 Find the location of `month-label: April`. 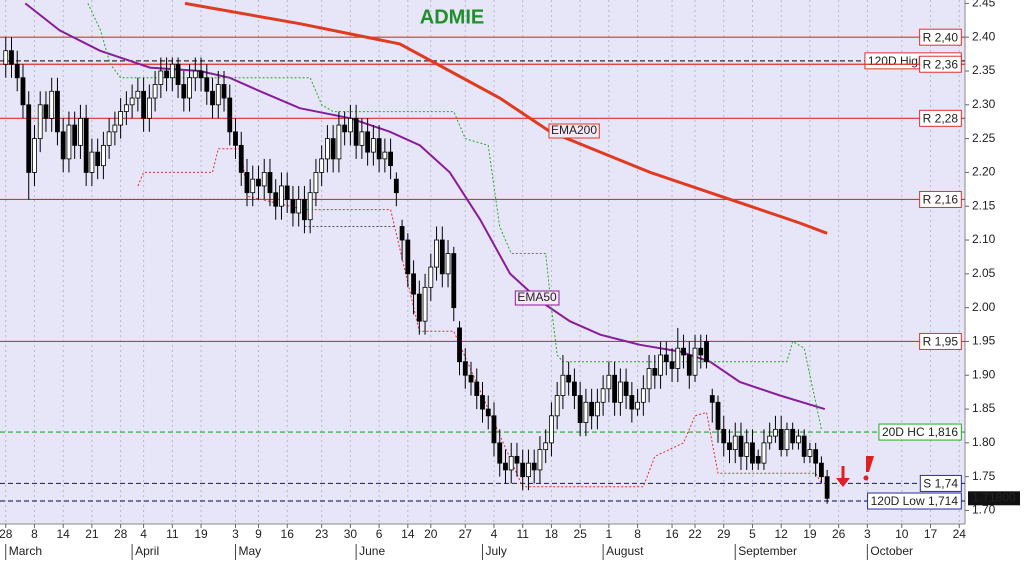

month-label: April is located at coordinates (147, 551).